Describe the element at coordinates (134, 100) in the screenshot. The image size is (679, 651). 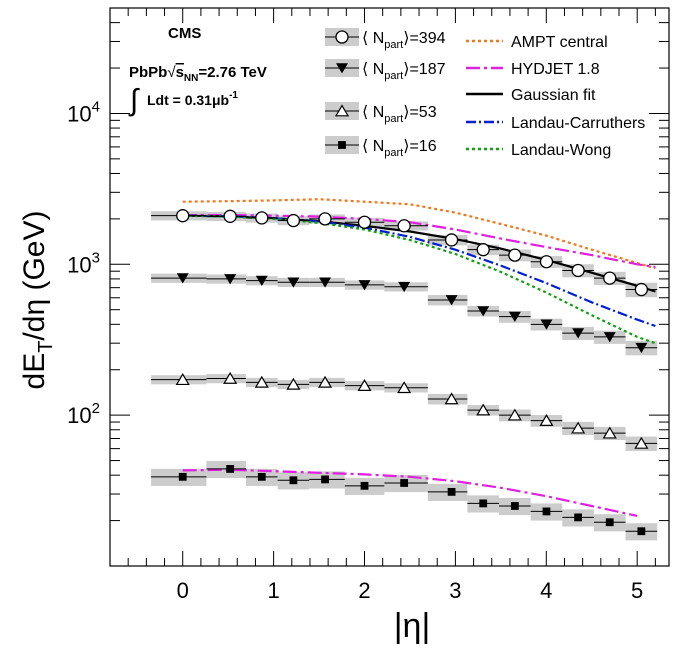
I see `integral-sign: ∫` at that location.